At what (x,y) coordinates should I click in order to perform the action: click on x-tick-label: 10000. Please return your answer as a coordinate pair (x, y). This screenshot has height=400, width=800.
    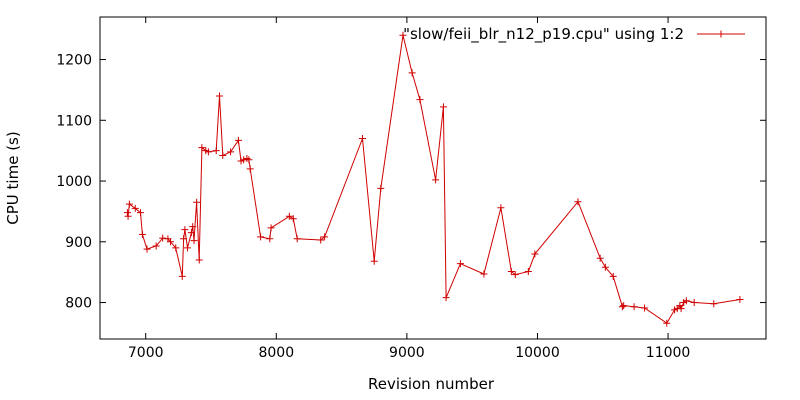
    Looking at the image, I should click on (537, 353).